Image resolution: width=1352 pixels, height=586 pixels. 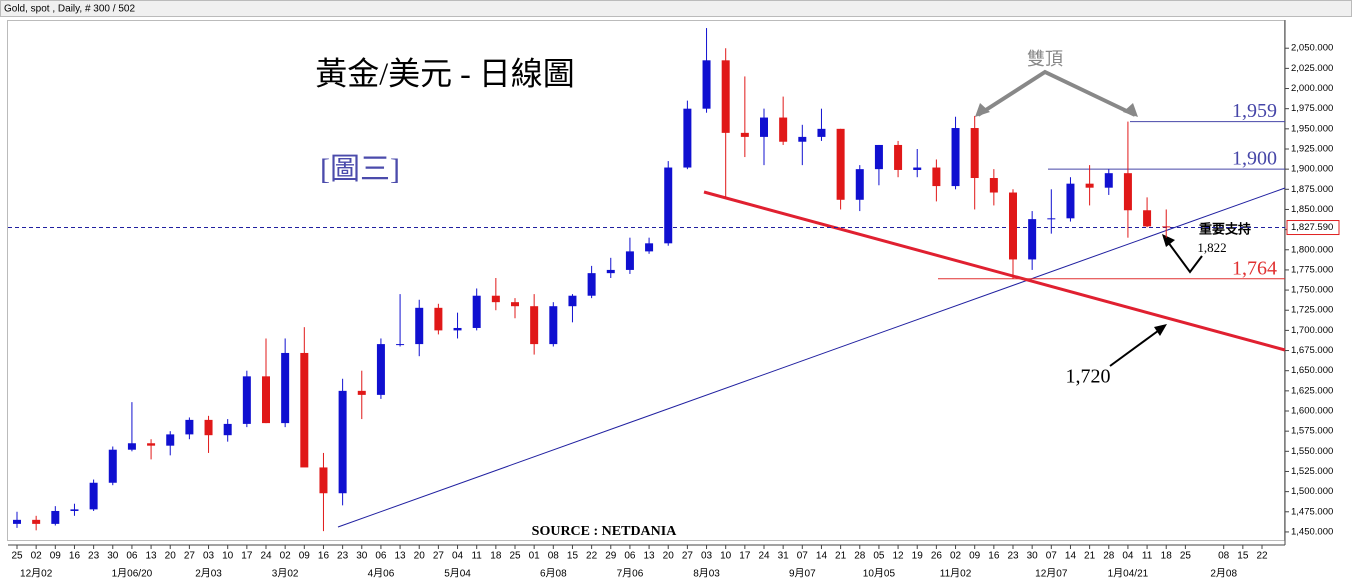 What do you see at coordinates (1254, 159) in the screenshot?
I see `level-label: 1,900` at bounding box center [1254, 159].